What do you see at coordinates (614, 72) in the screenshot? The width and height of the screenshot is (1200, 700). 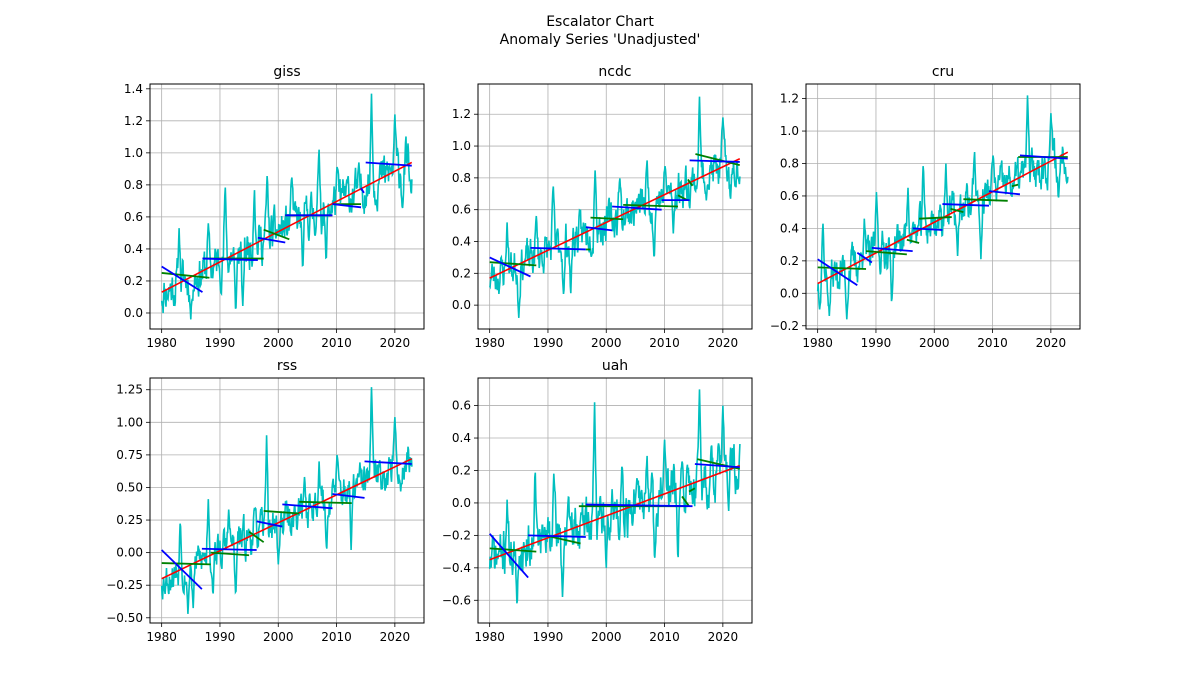 I see `subplot-title: ncdc` at bounding box center [614, 72].